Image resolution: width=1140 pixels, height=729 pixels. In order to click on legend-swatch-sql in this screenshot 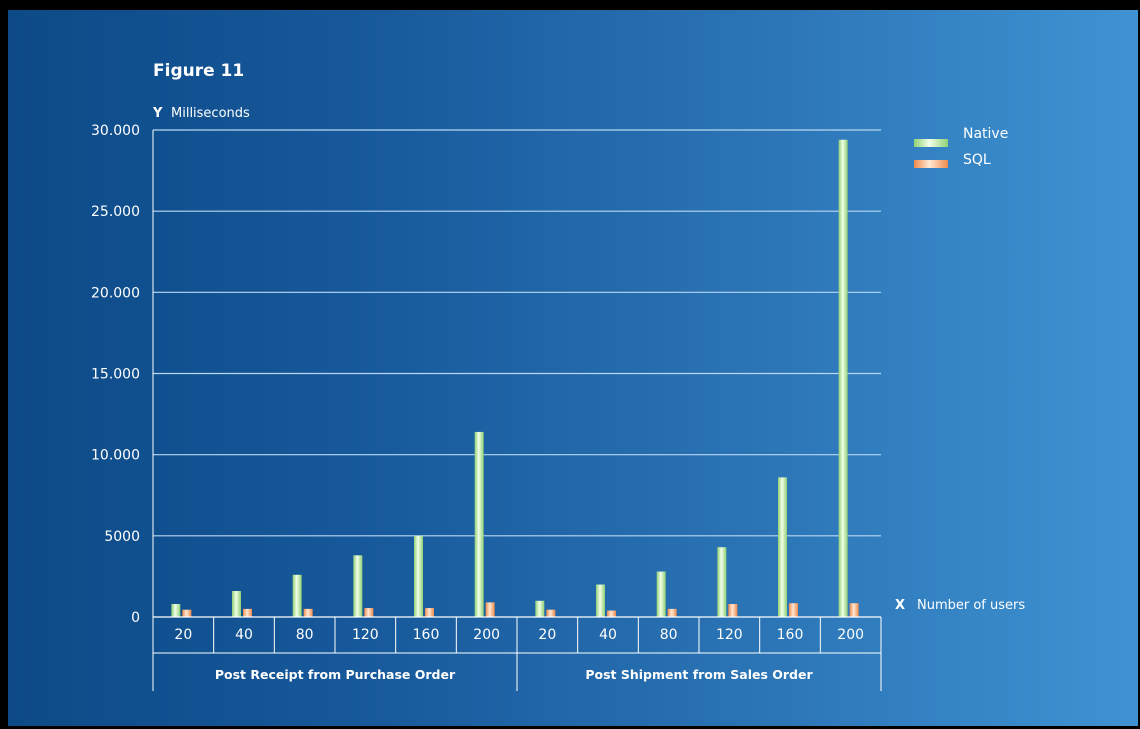, I will do `click(931, 164)`.